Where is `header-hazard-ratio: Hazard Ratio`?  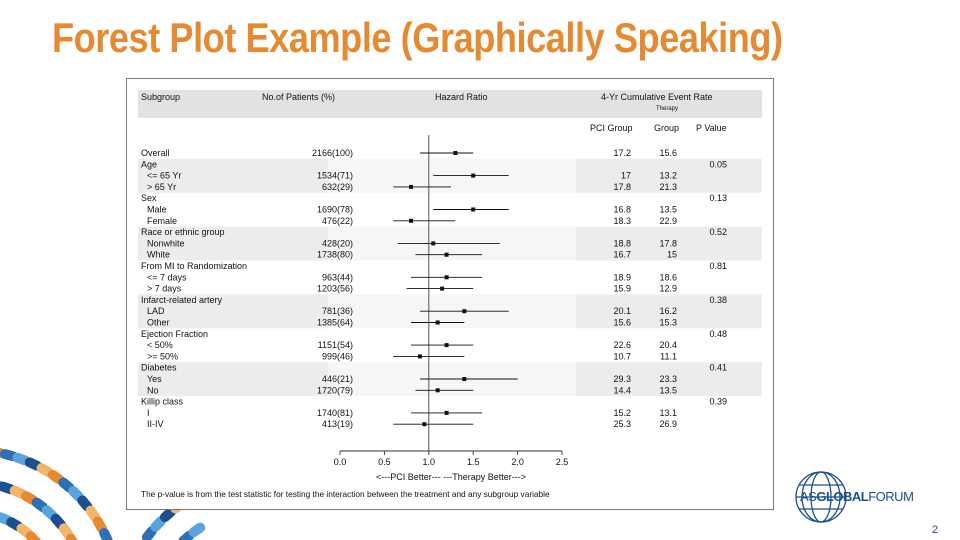 header-hazard-ratio: Hazard Ratio is located at coordinates (461, 97).